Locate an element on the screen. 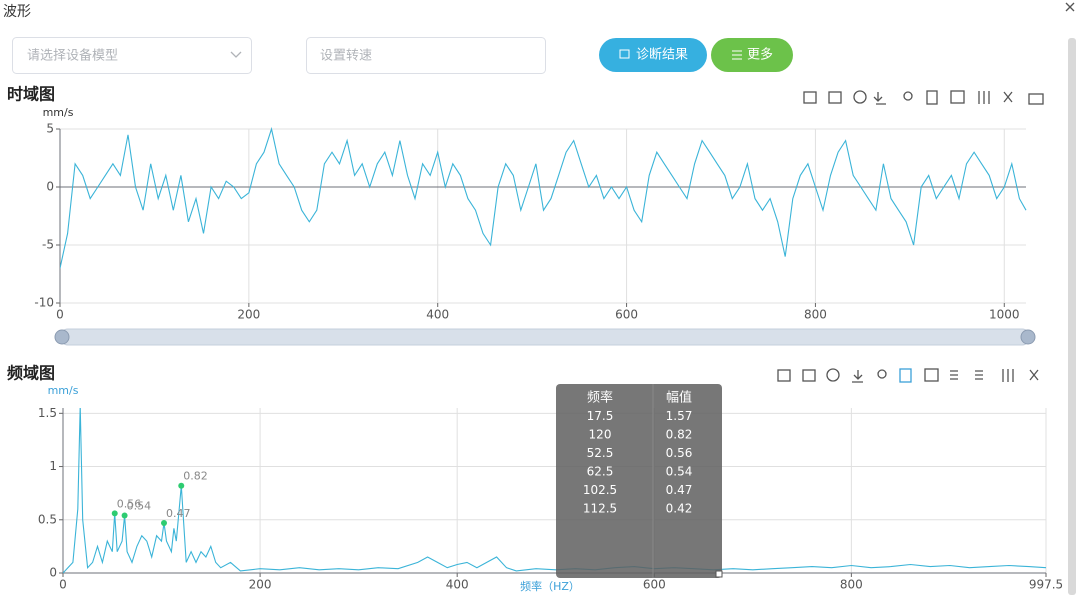 The height and width of the screenshot is (599, 1080). cart-icon is located at coordinates (624, 54).